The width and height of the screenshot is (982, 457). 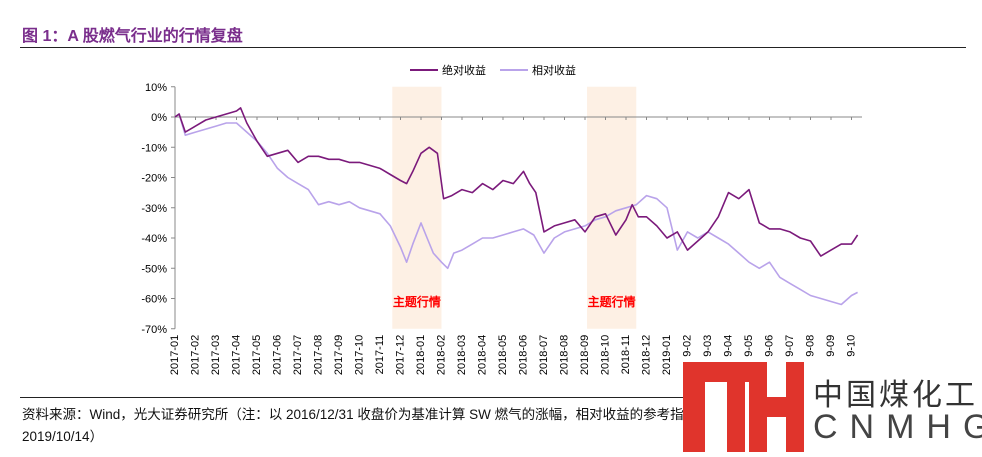 What do you see at coordinates (339, 355) in the screenshot?
I see `x-tick-label: 2017-09` at bounding box center [339, 355].